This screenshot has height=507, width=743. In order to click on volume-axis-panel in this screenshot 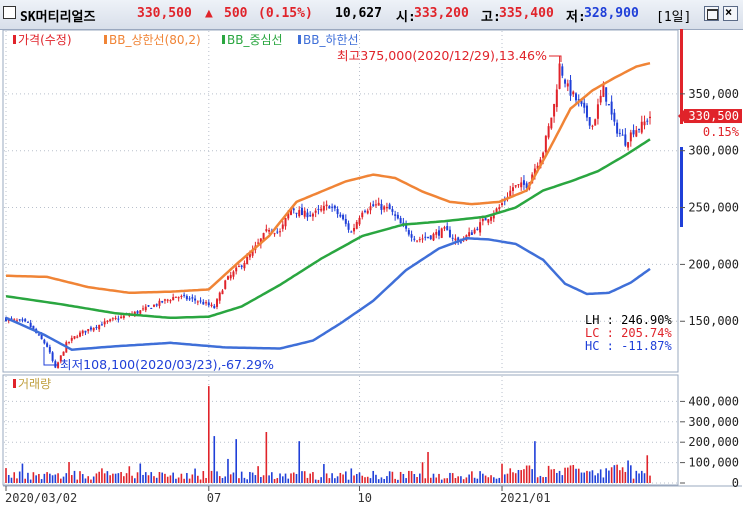, I will do `click(711, 430)`.